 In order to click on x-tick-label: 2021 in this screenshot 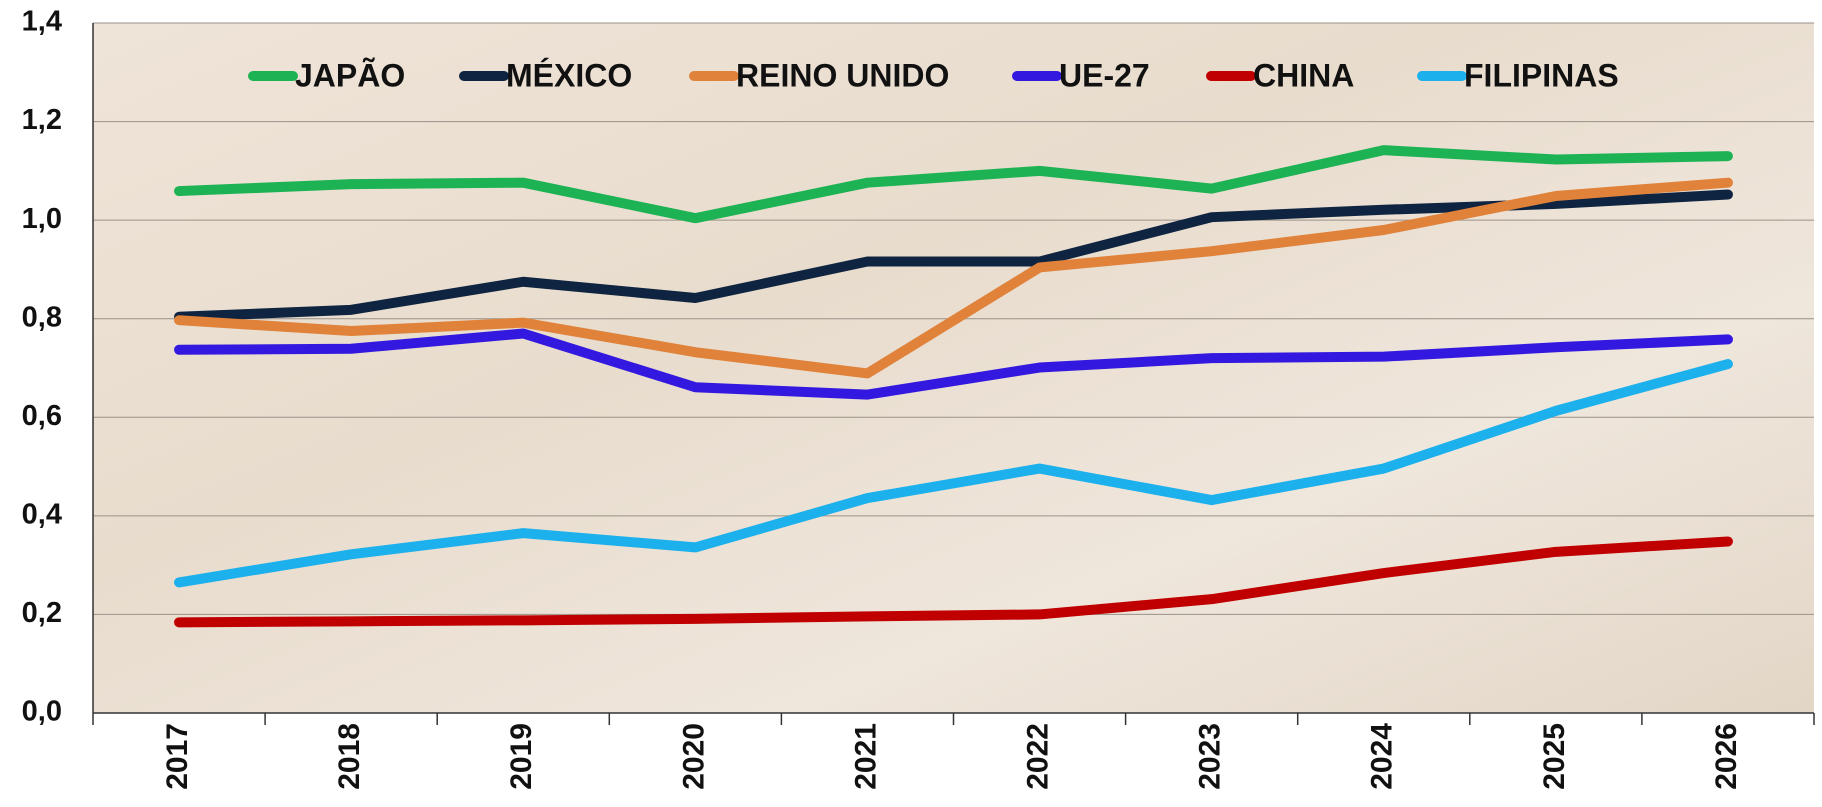, I will do `click(865, 756)`.